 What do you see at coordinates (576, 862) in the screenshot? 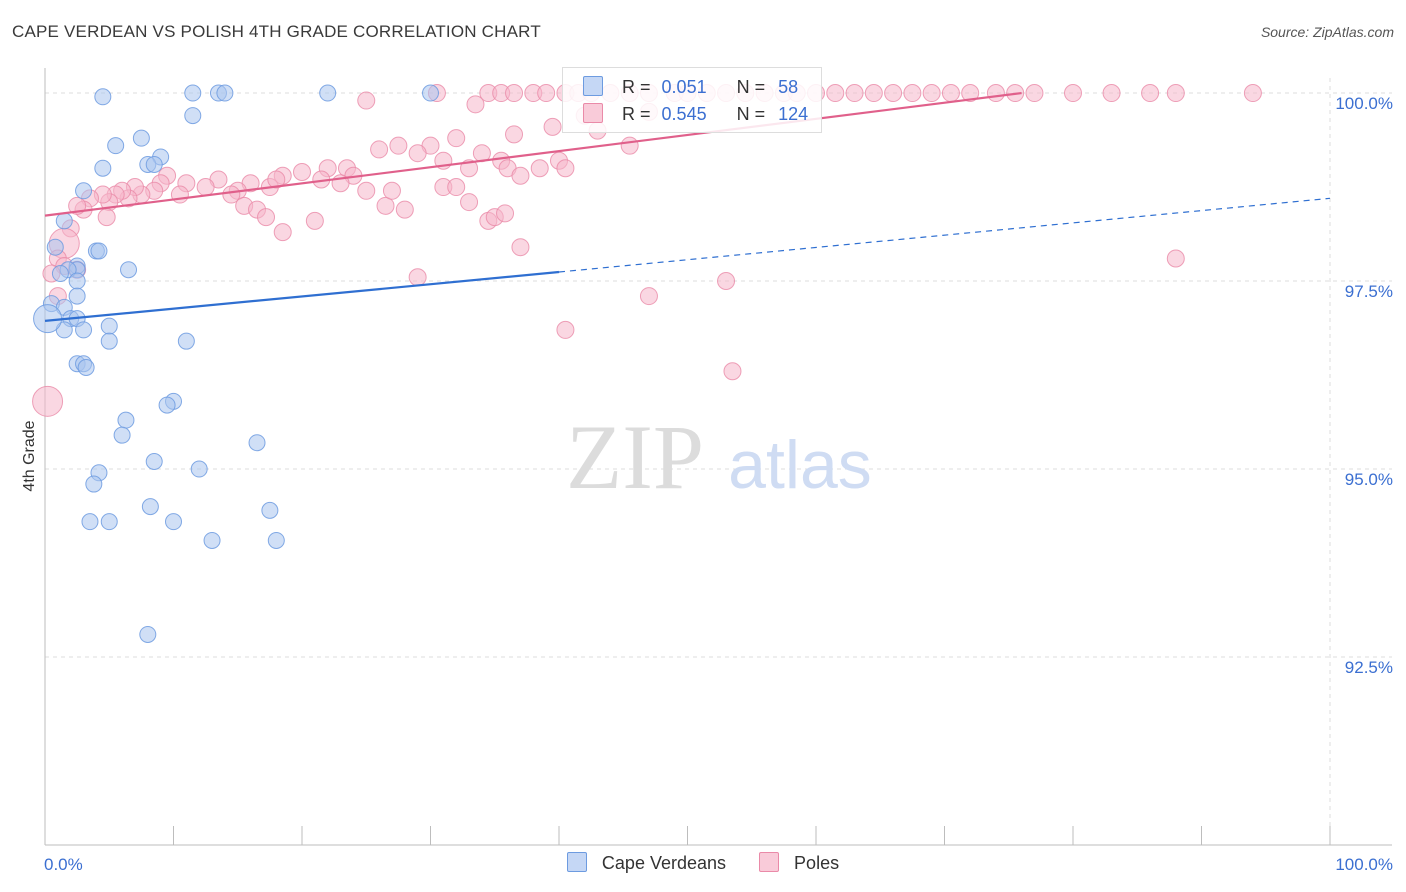
I see `cape-verdeans-swatch` at bounding box center [576, 862].